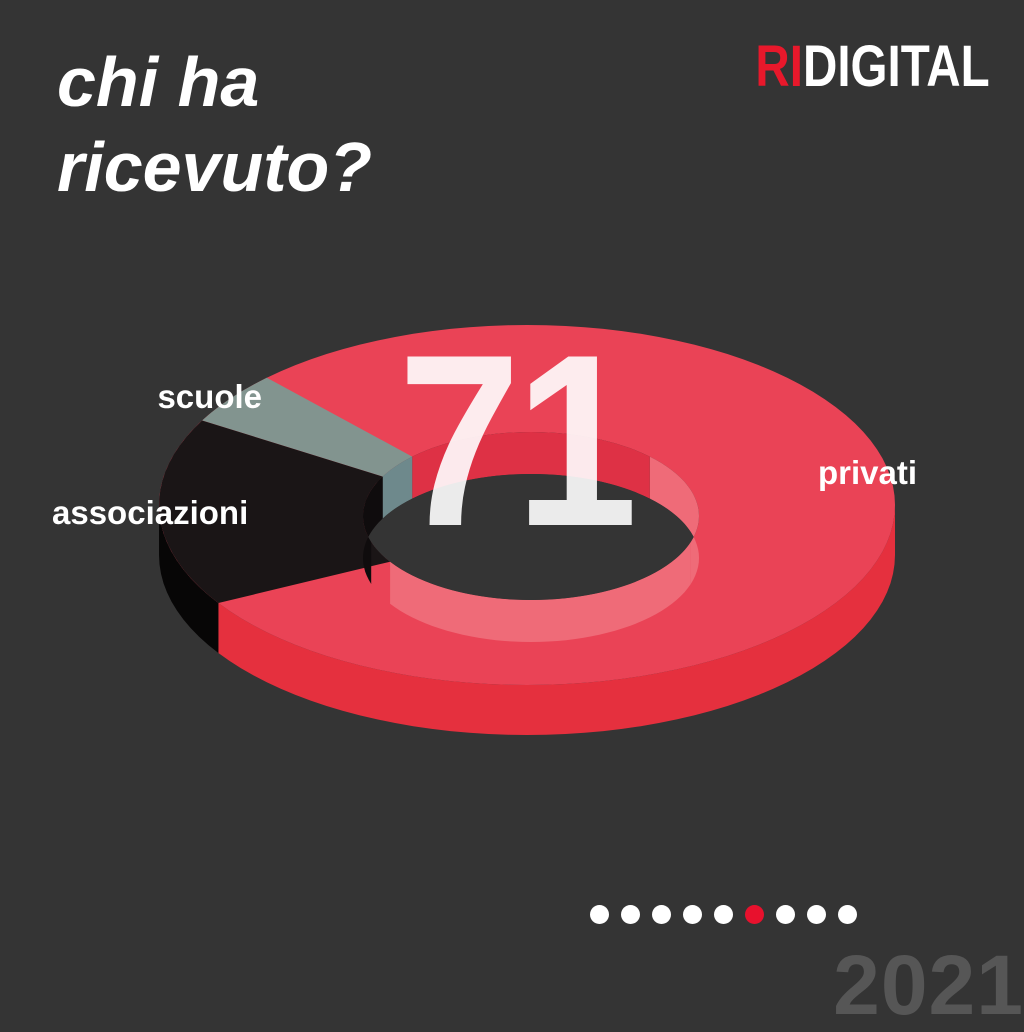 The width and height of the screenshot is (1024, 1032). What do you see at coordinates (150, 512) in the screenshot?
I see `segment-label-associazioni: associazioni` at bounding box center [150, 512].